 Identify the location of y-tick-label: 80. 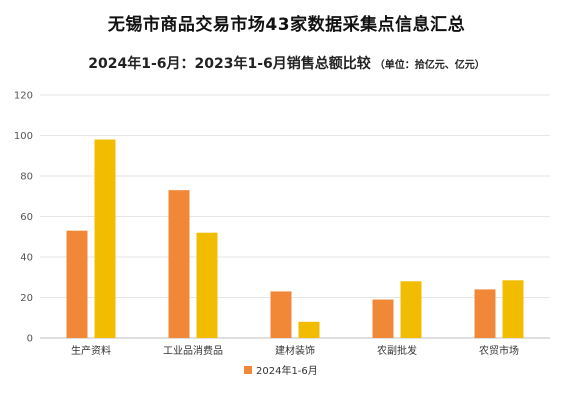
(26, 177).